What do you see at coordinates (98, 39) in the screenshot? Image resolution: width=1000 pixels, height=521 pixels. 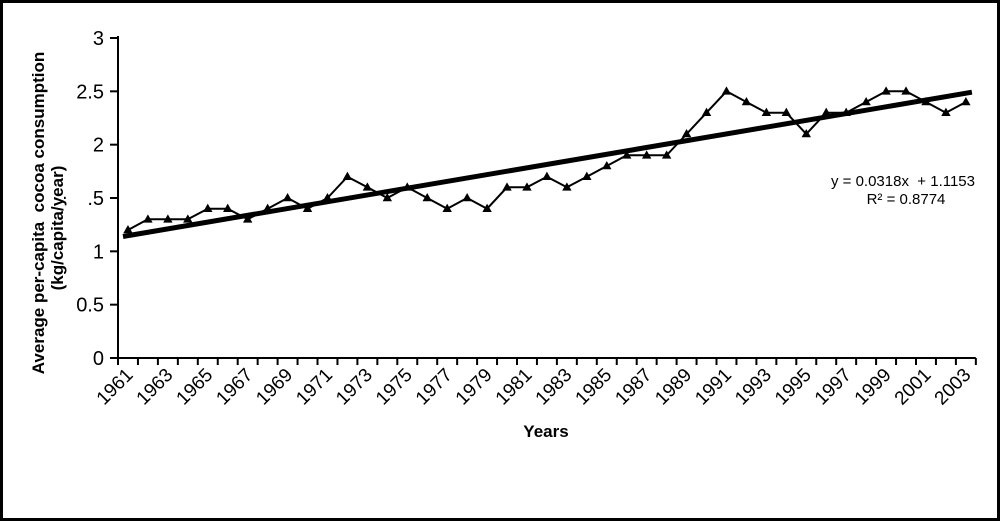 I see `y-tick-label: 3` at bounding box center [98, 39].